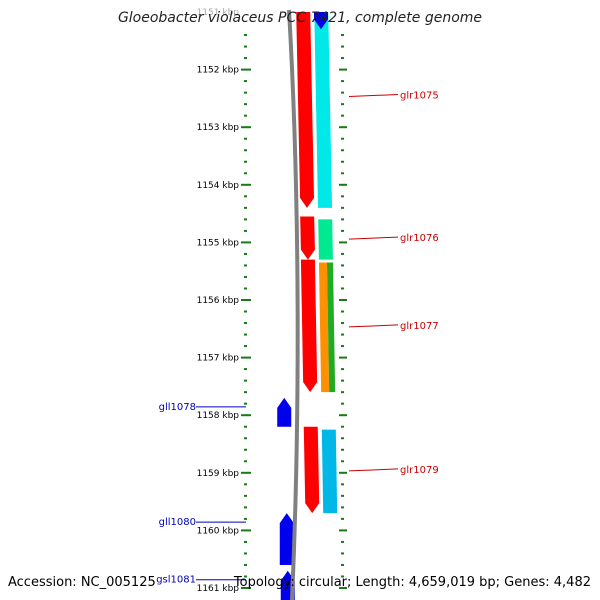 The height and width of the screenshot is (600, 600). Describe the element at coordinates (218, 128) in the screenshot. I see `ruler-label: 1153 kbp` at that location.